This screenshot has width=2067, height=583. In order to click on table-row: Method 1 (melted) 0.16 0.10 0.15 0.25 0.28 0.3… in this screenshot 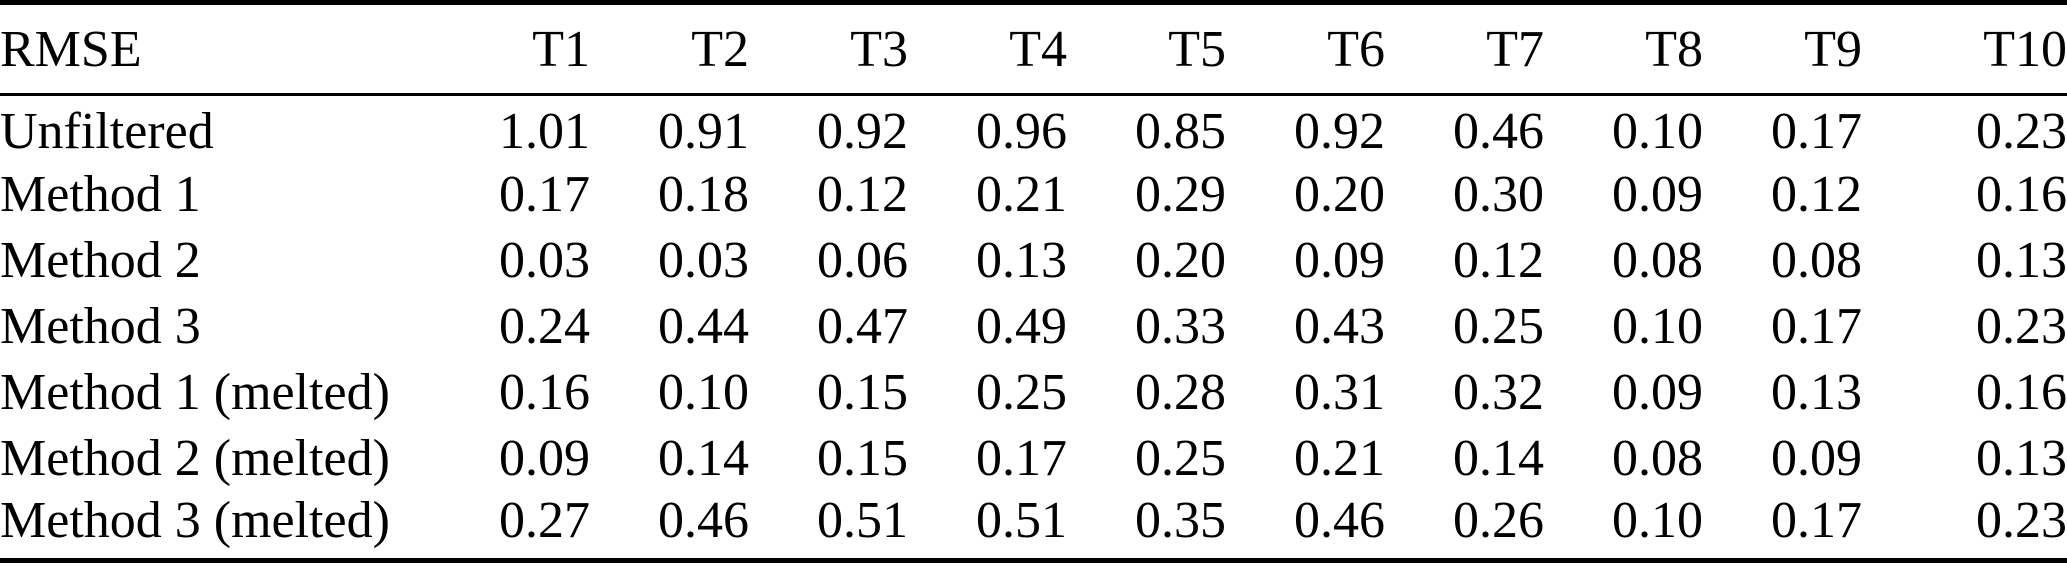, I will do `click(1033, 392)`.